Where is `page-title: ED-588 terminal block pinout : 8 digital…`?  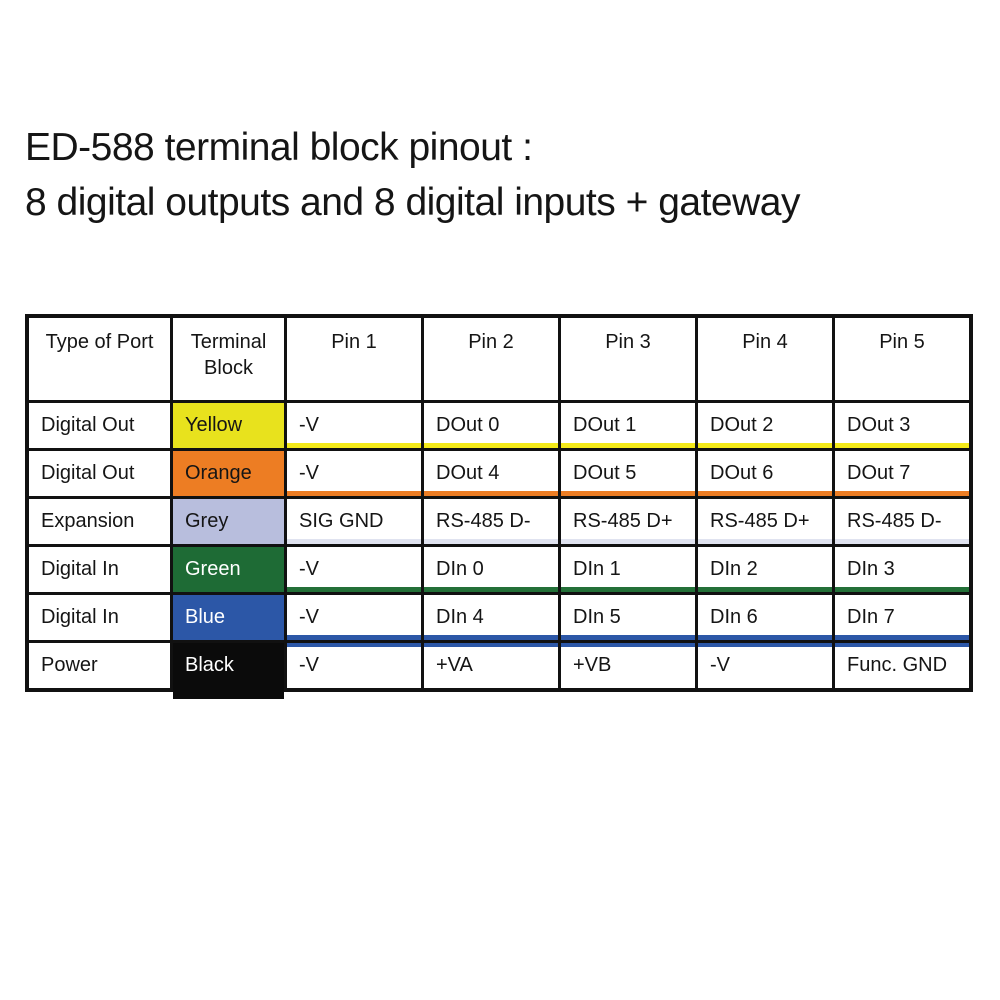 page-title: ED-588 terminal block pinout : 8 digital… is located at coordinates (412, 175).